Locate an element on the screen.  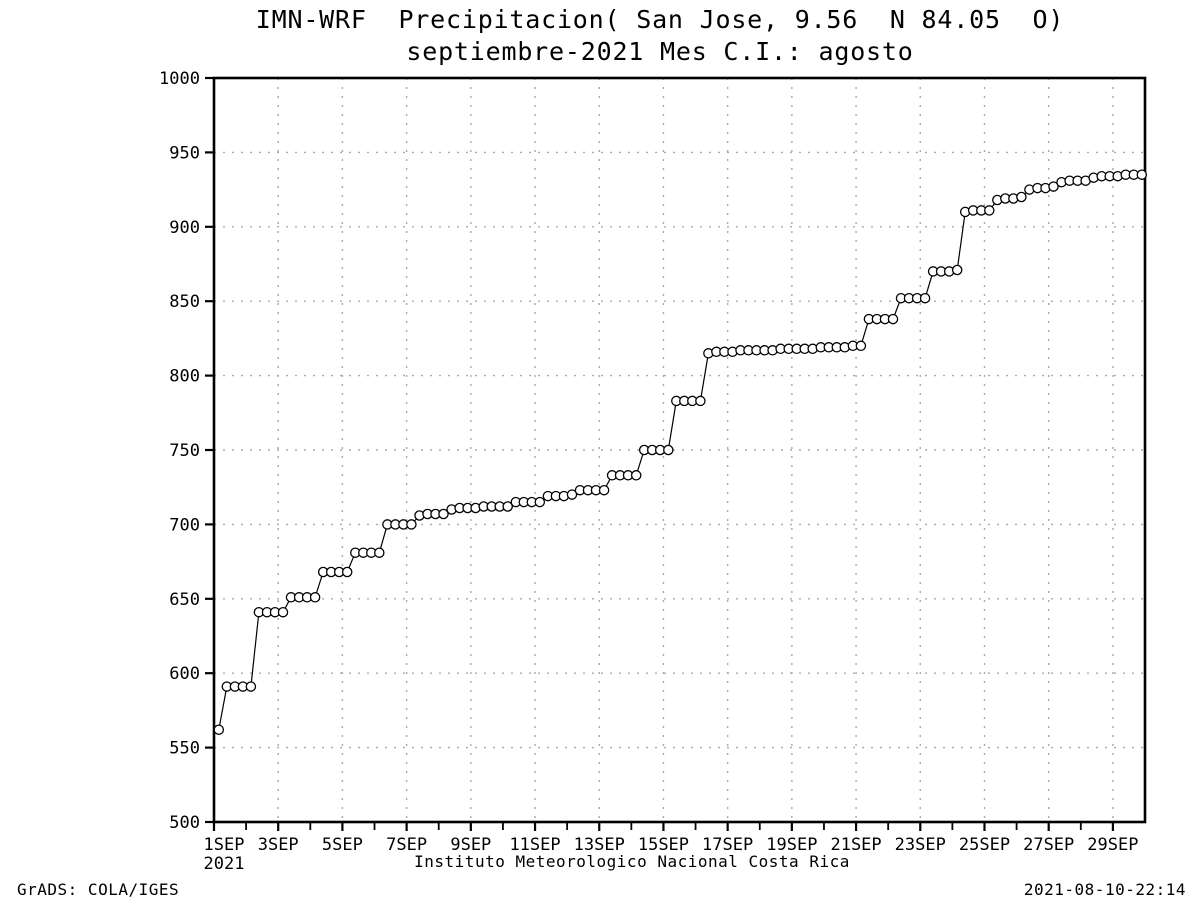
x-tick-label: 27SEP is located at coordinates (1048, 845).